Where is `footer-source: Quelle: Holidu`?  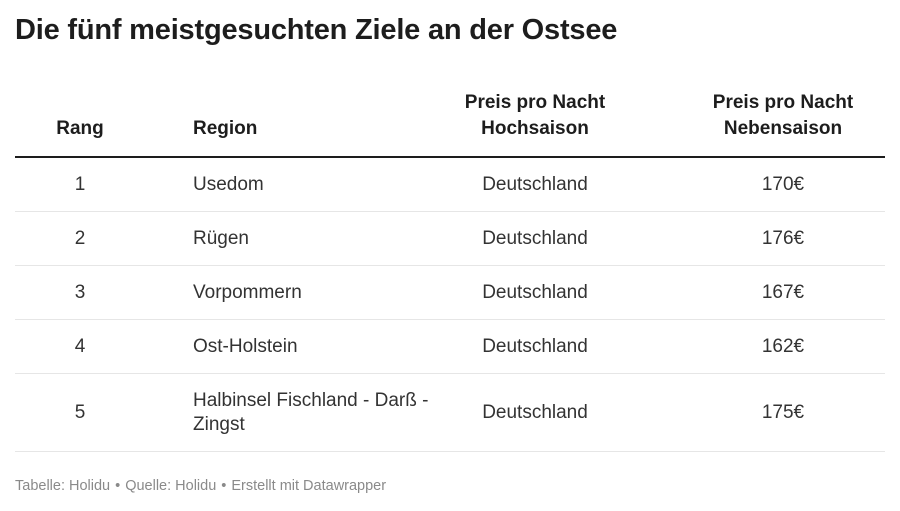
footer-source: Quelle: Holidu is located at coordinates (171, 486).